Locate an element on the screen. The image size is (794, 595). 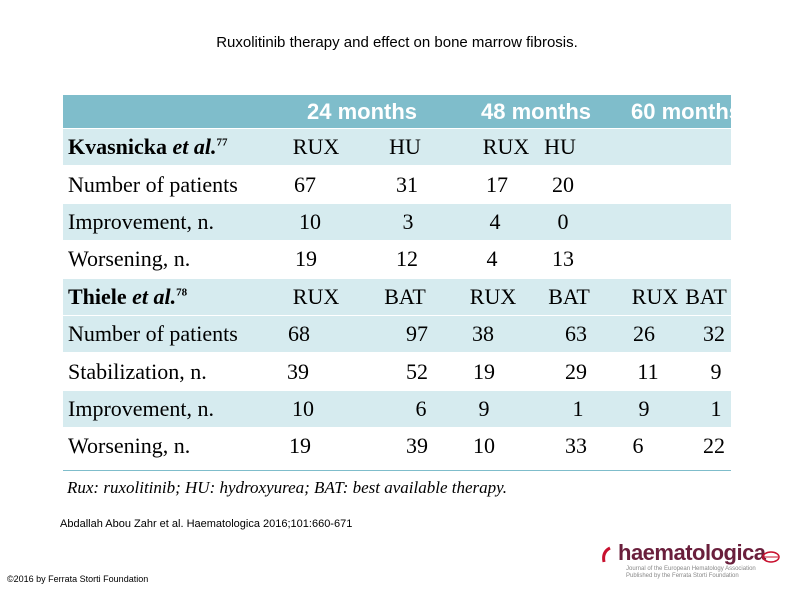
cell-value: 20 is located at coordinates (563, 184).